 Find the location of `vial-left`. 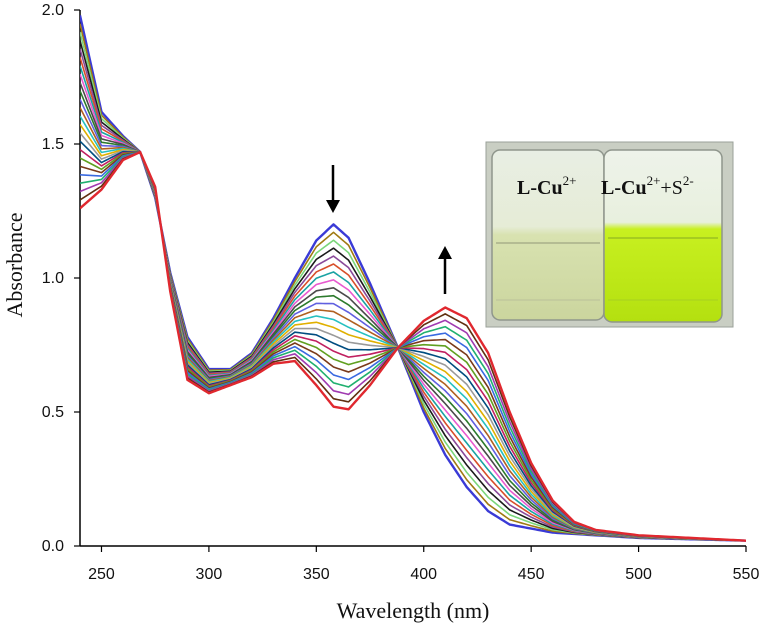

vial-left is located at coordinates (548, 235).